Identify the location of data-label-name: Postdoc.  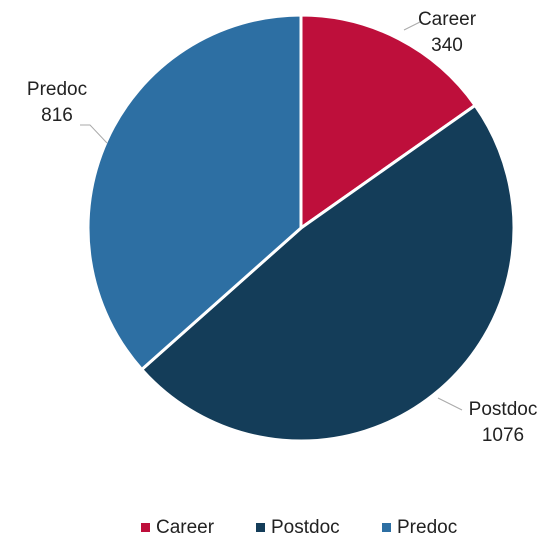
(503, 409).